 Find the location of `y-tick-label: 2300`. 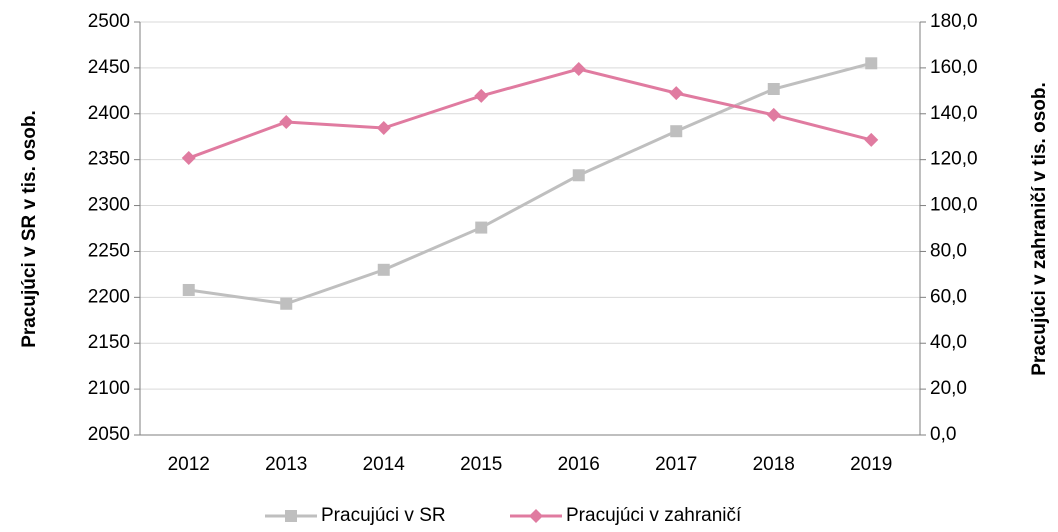

y-tick-label: 2300 is located at coordinates (109, 205).